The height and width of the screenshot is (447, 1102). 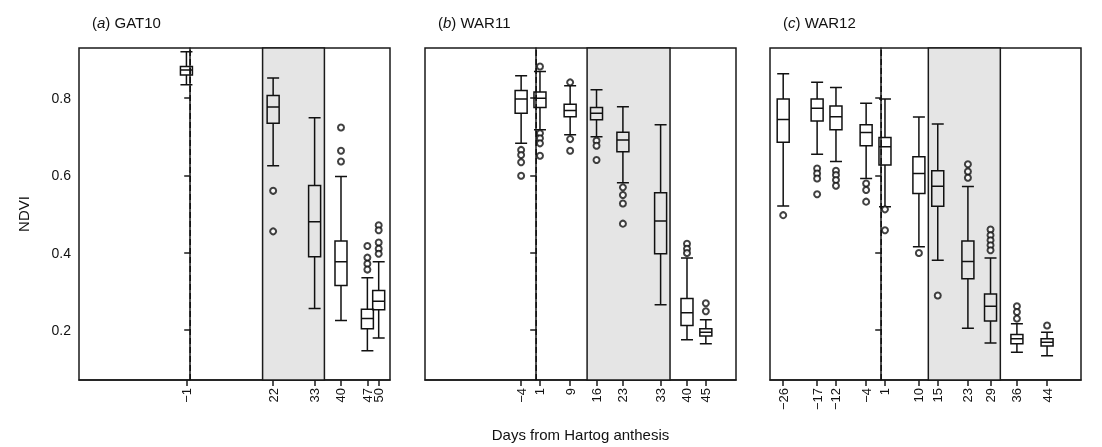 What do you see at coordinates (273, 395) in the screenshot?
I see `x-tick-label: 22` at bounding box center [273, 395].